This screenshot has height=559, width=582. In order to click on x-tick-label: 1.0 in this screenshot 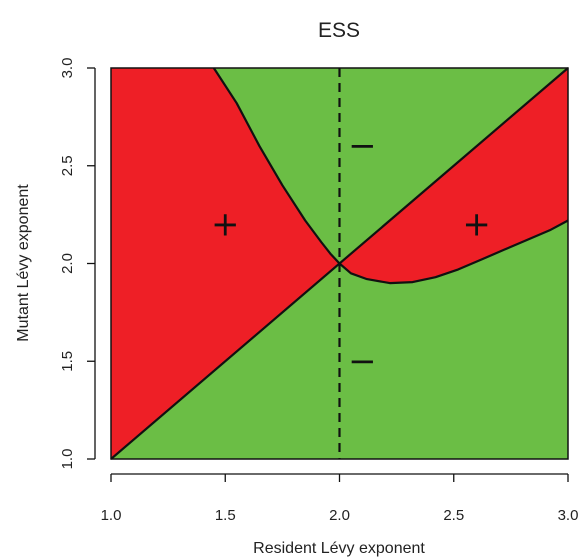, I will do `click(111, 515)`.